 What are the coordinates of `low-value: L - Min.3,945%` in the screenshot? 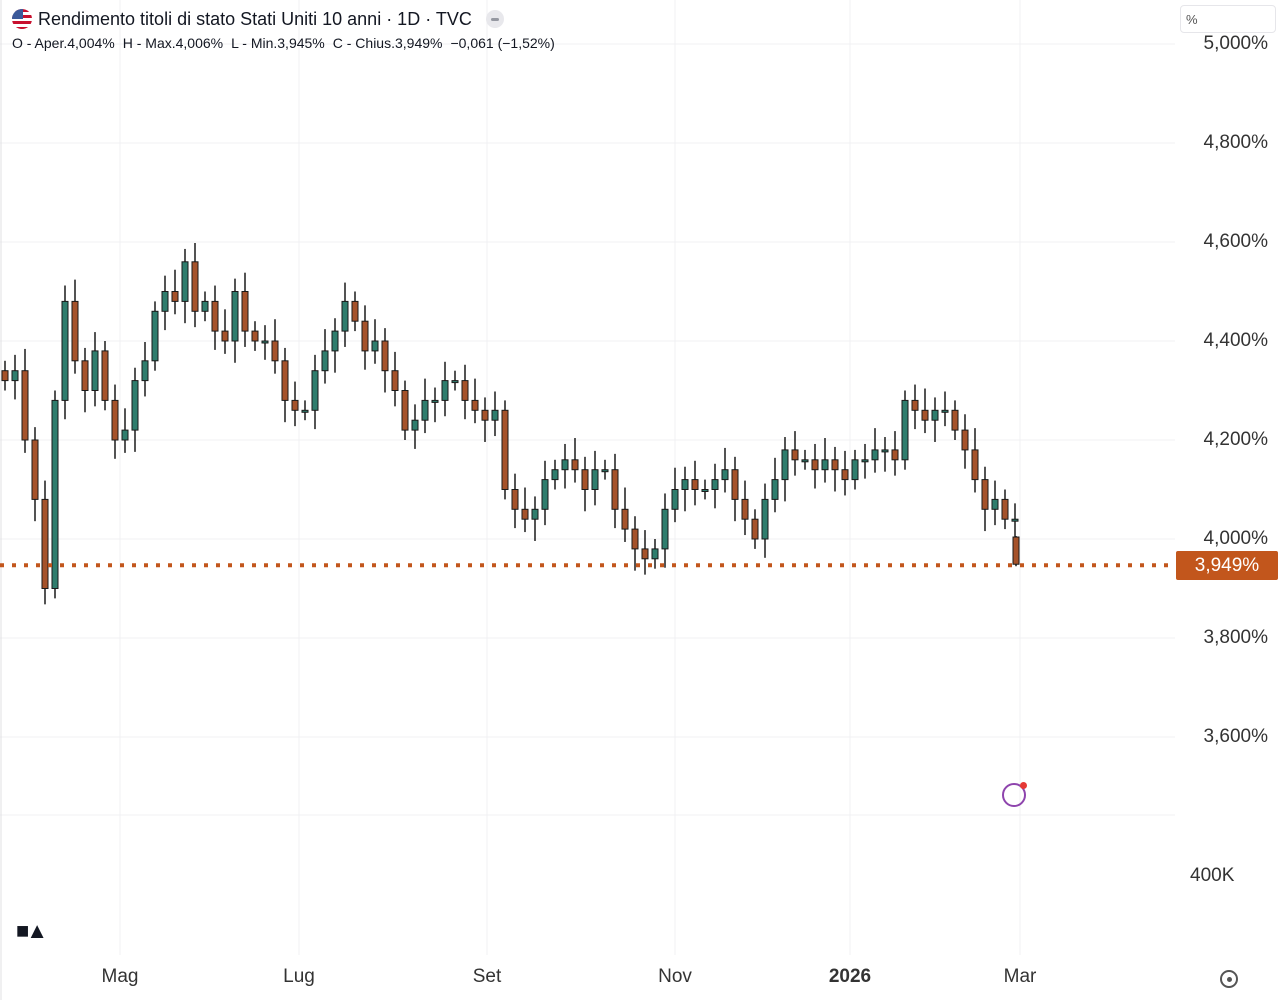 It's located at (278, 43).